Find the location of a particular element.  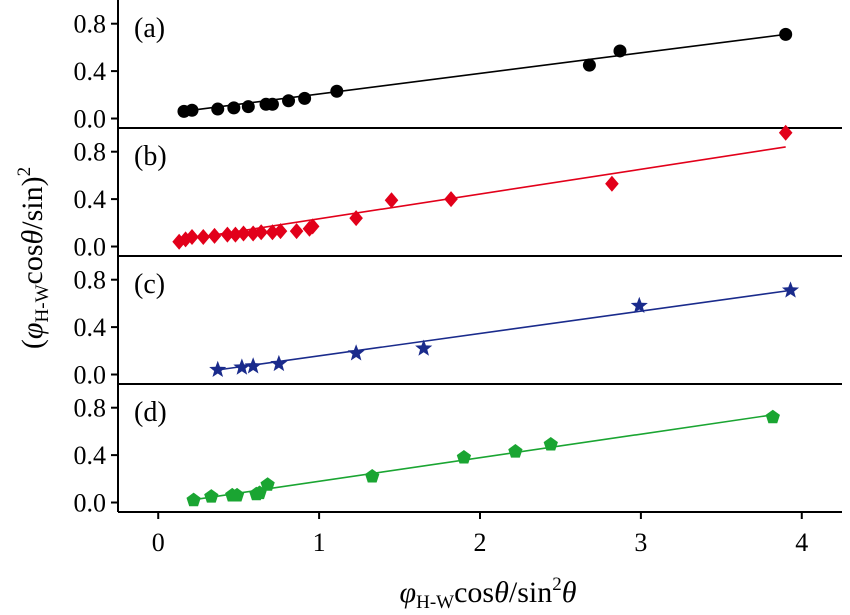

x-axis: 0 1 2 3 4 is located at coordinates (480, 534).